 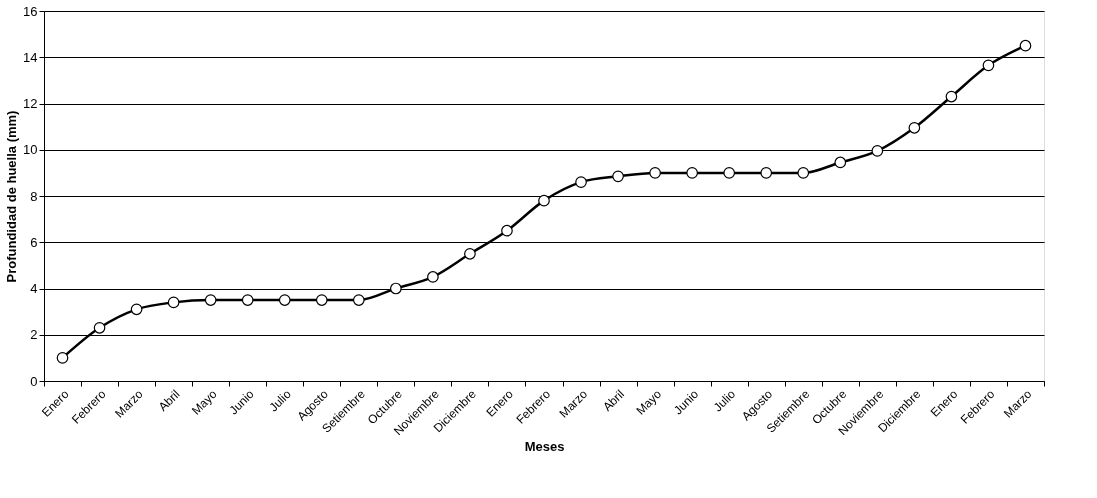 What do you see at coordinates (34, 196) in the screenshot?
I see `y-tick-label: 8` at bounding box center [34, 196].